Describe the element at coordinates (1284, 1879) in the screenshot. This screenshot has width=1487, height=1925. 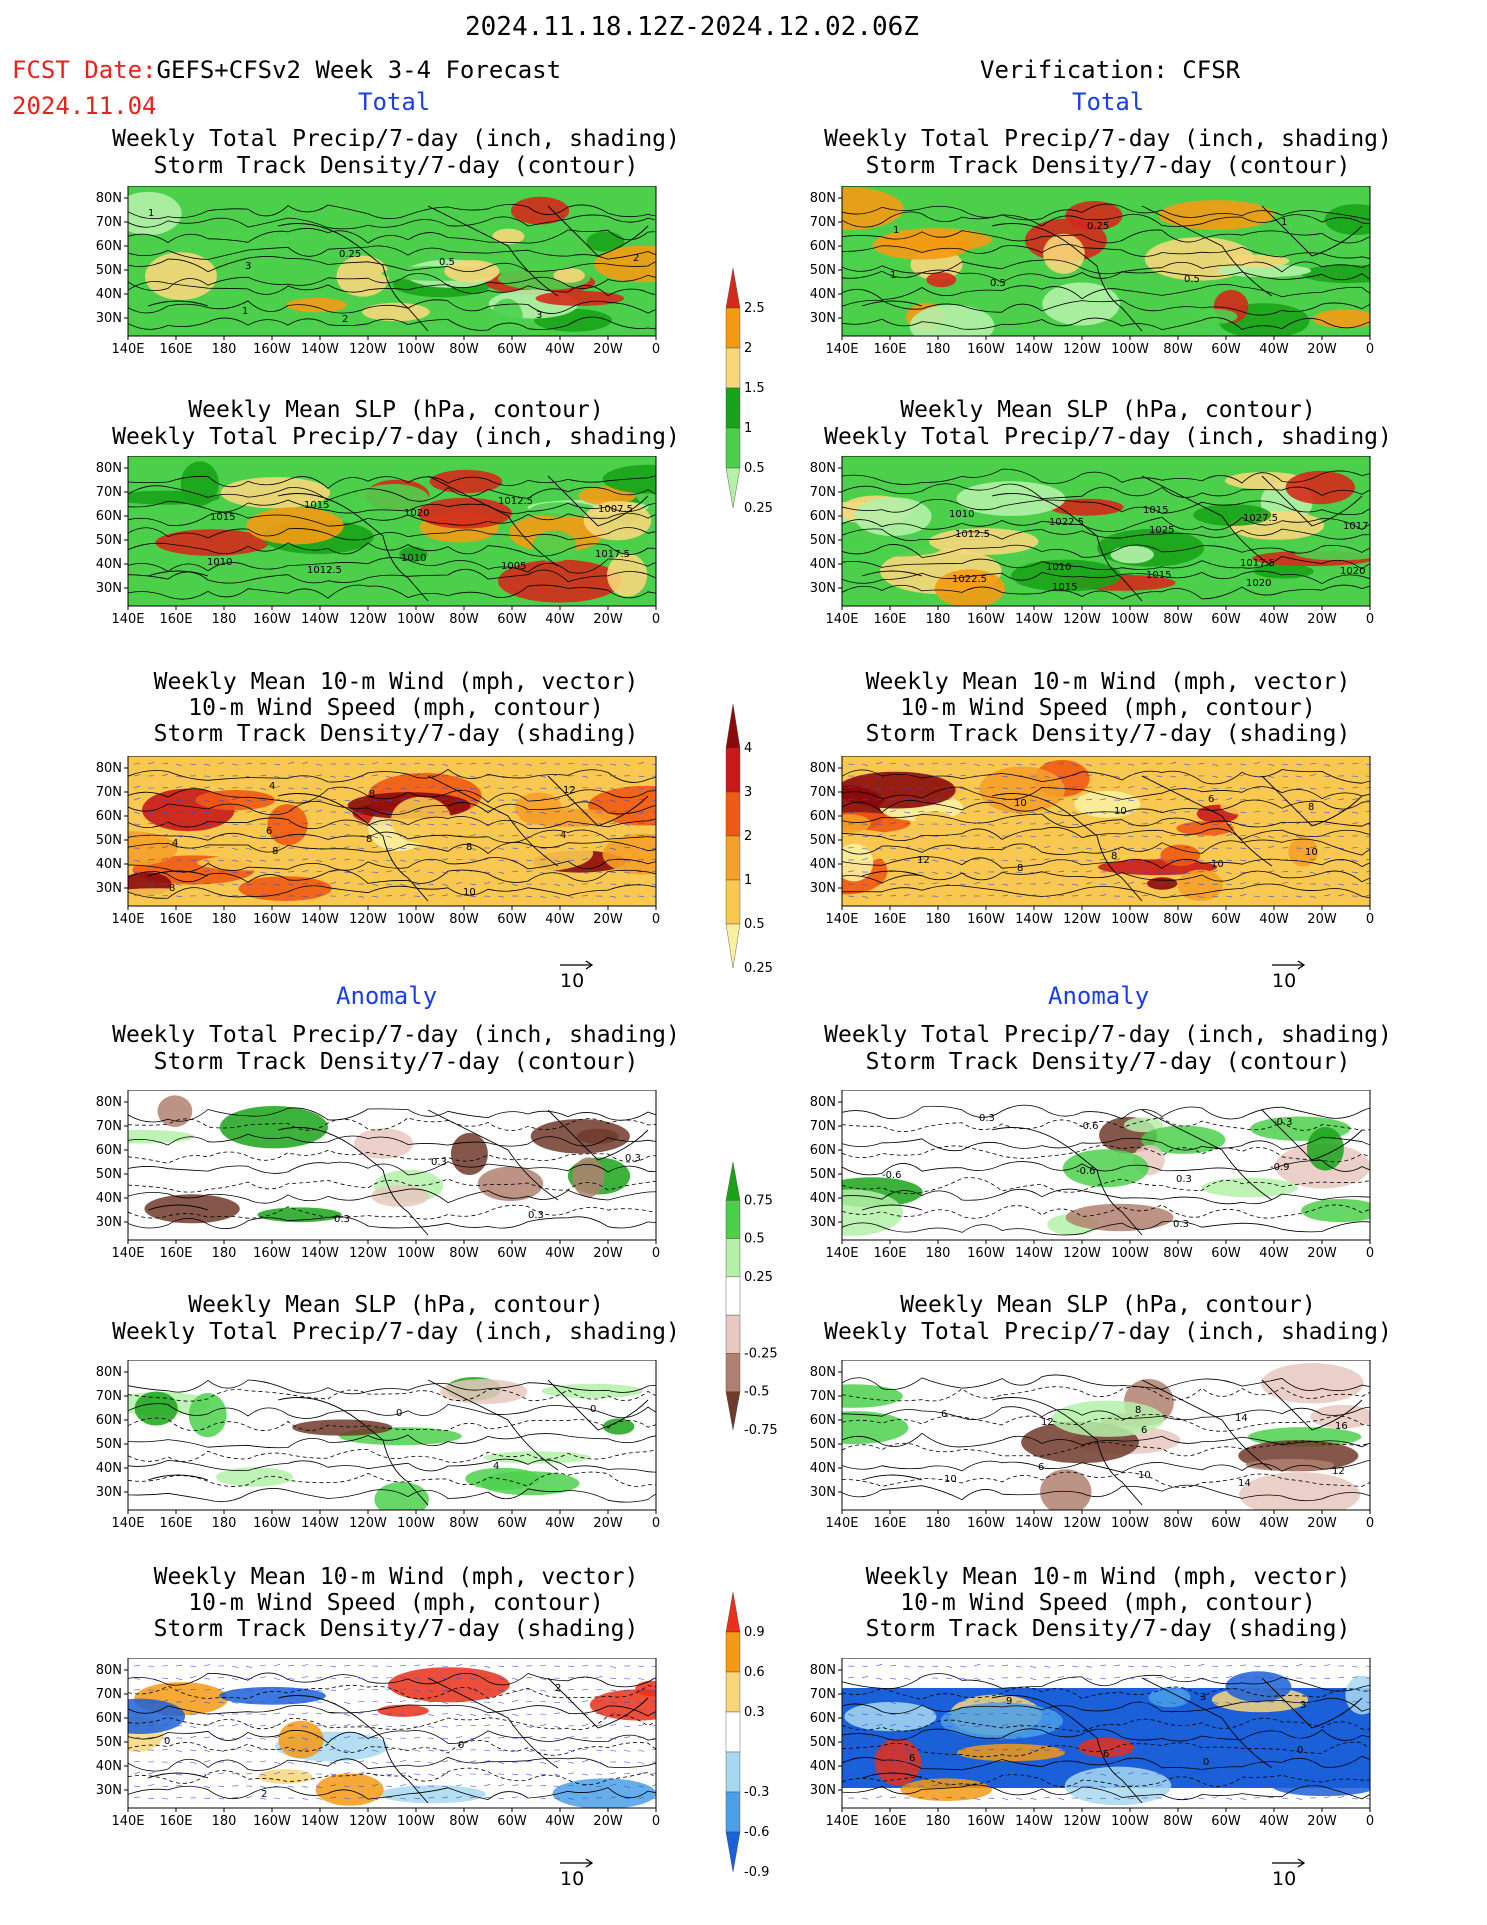
I see `vector-ref-value: 10` at that location.